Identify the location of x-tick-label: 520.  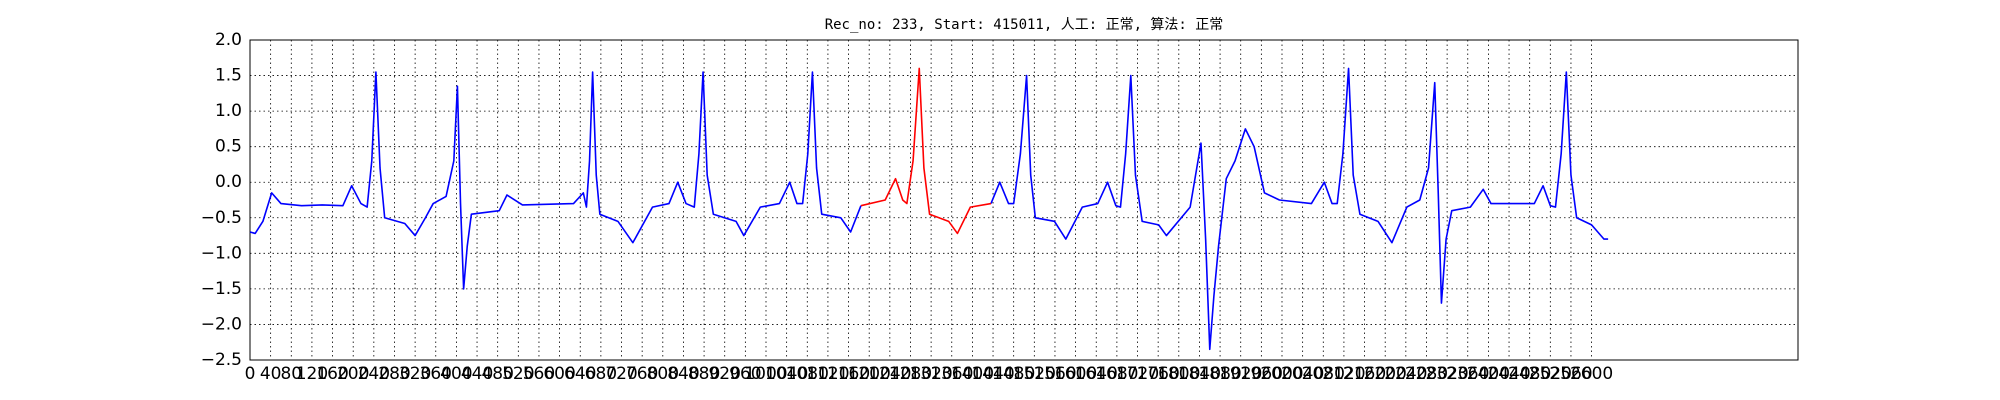
(518, 374).